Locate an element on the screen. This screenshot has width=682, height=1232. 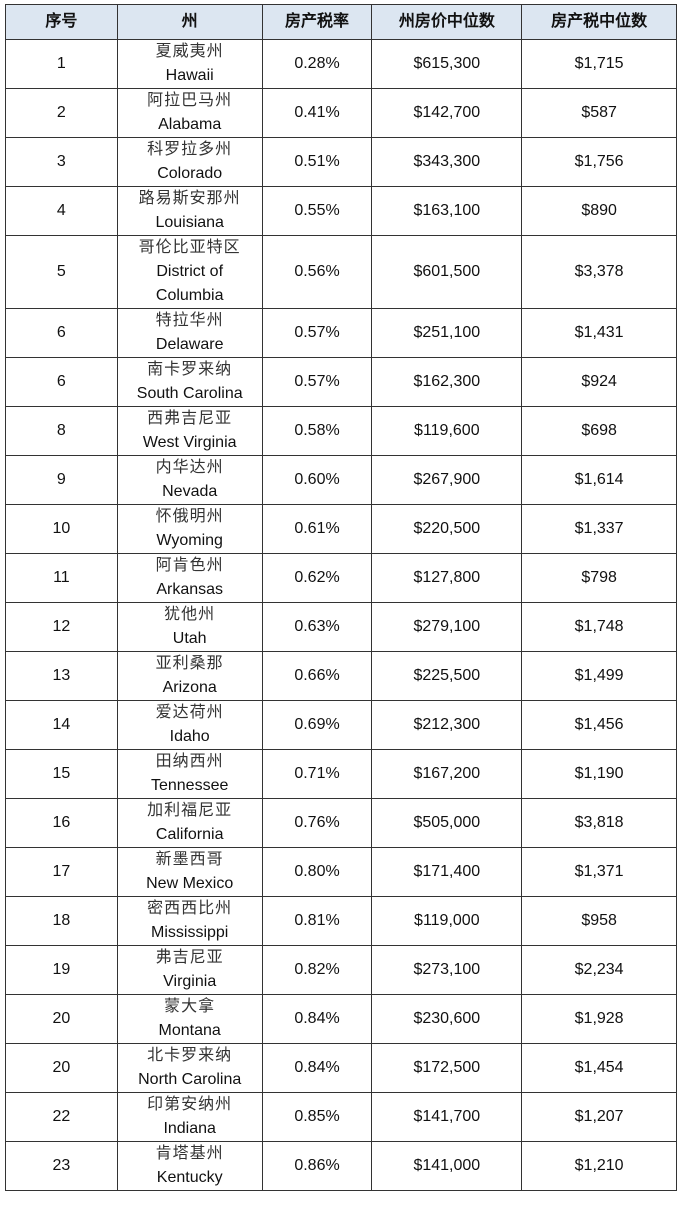
median-tax-cell: $1,207 is located at coordinates (599, 1117).